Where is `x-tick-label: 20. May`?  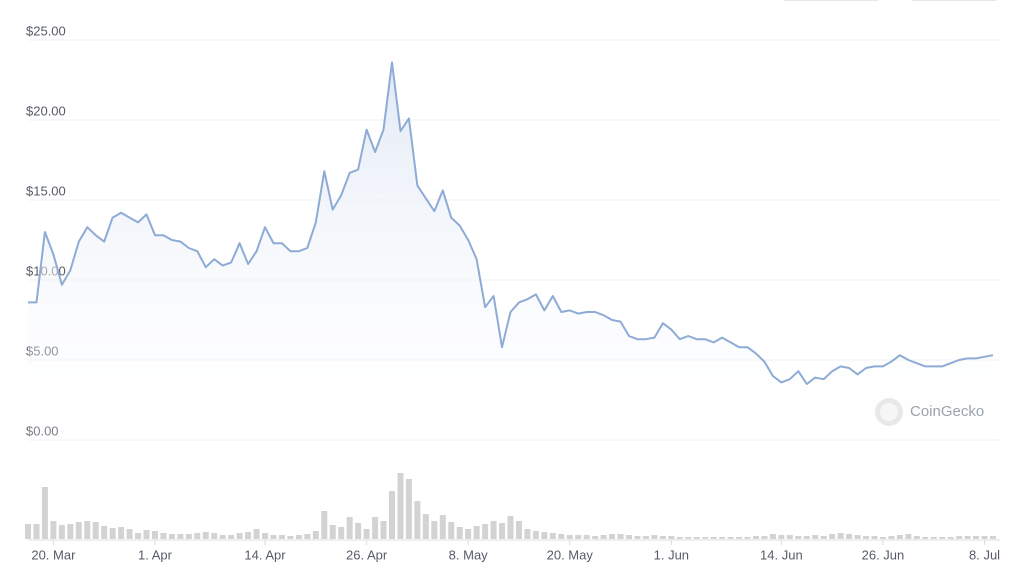 x-tick-label: 20. May is located at coordinates (570, 554).